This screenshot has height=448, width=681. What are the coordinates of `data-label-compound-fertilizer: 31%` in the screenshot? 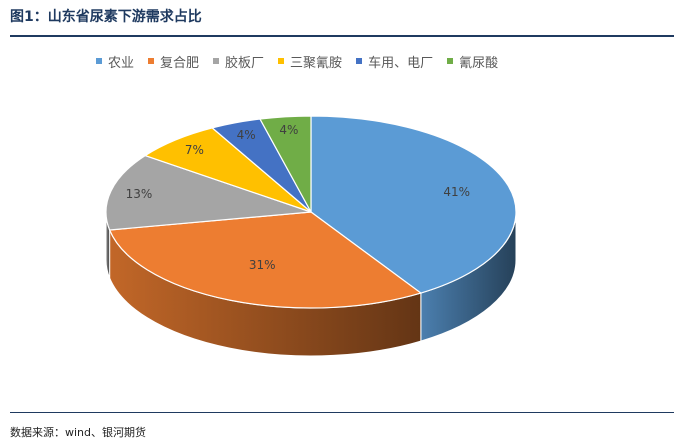 It's located at (262, 265).